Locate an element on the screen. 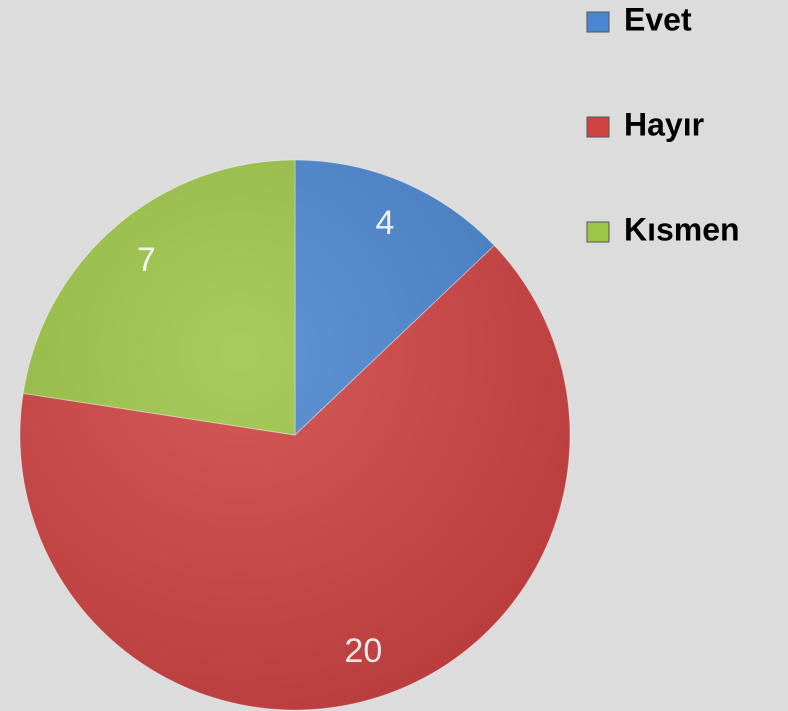 This screenshot has height=711, width=788. data-label: 20 is located at coordinates (363, 651).